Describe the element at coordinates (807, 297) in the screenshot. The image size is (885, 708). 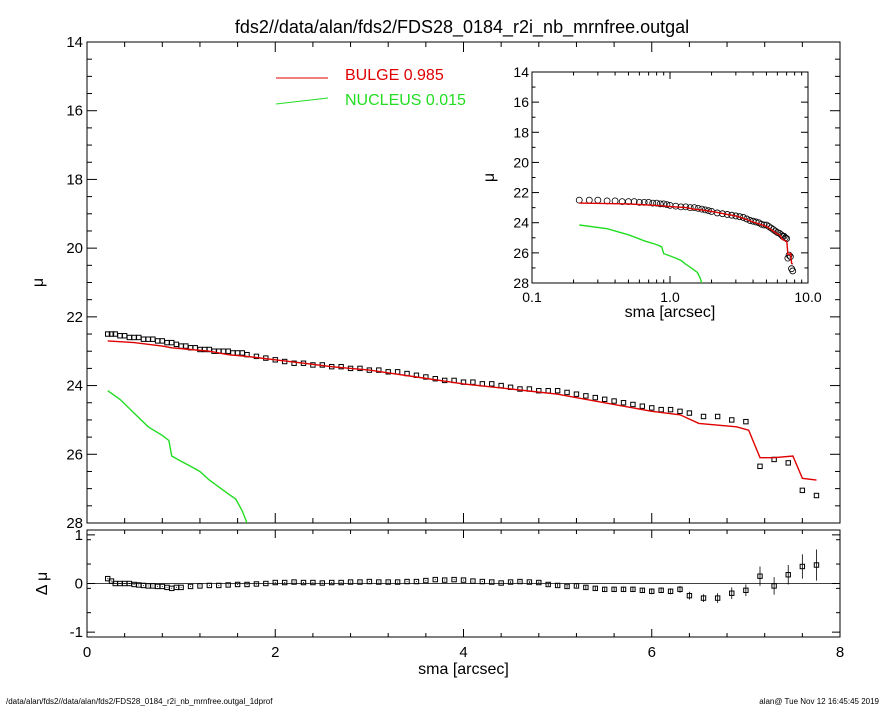
I see `inset-xtick-label: 10.0` at that location.